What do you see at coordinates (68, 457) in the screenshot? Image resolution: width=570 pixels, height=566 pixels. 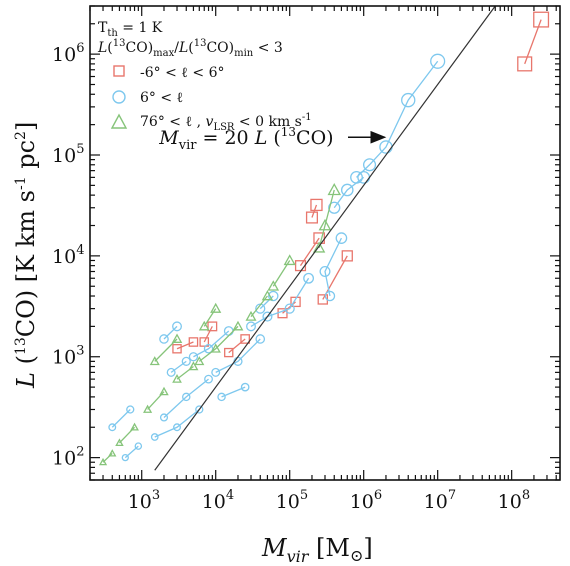 I see `y-tick-label: 10²` at bounding box center [68, 457].